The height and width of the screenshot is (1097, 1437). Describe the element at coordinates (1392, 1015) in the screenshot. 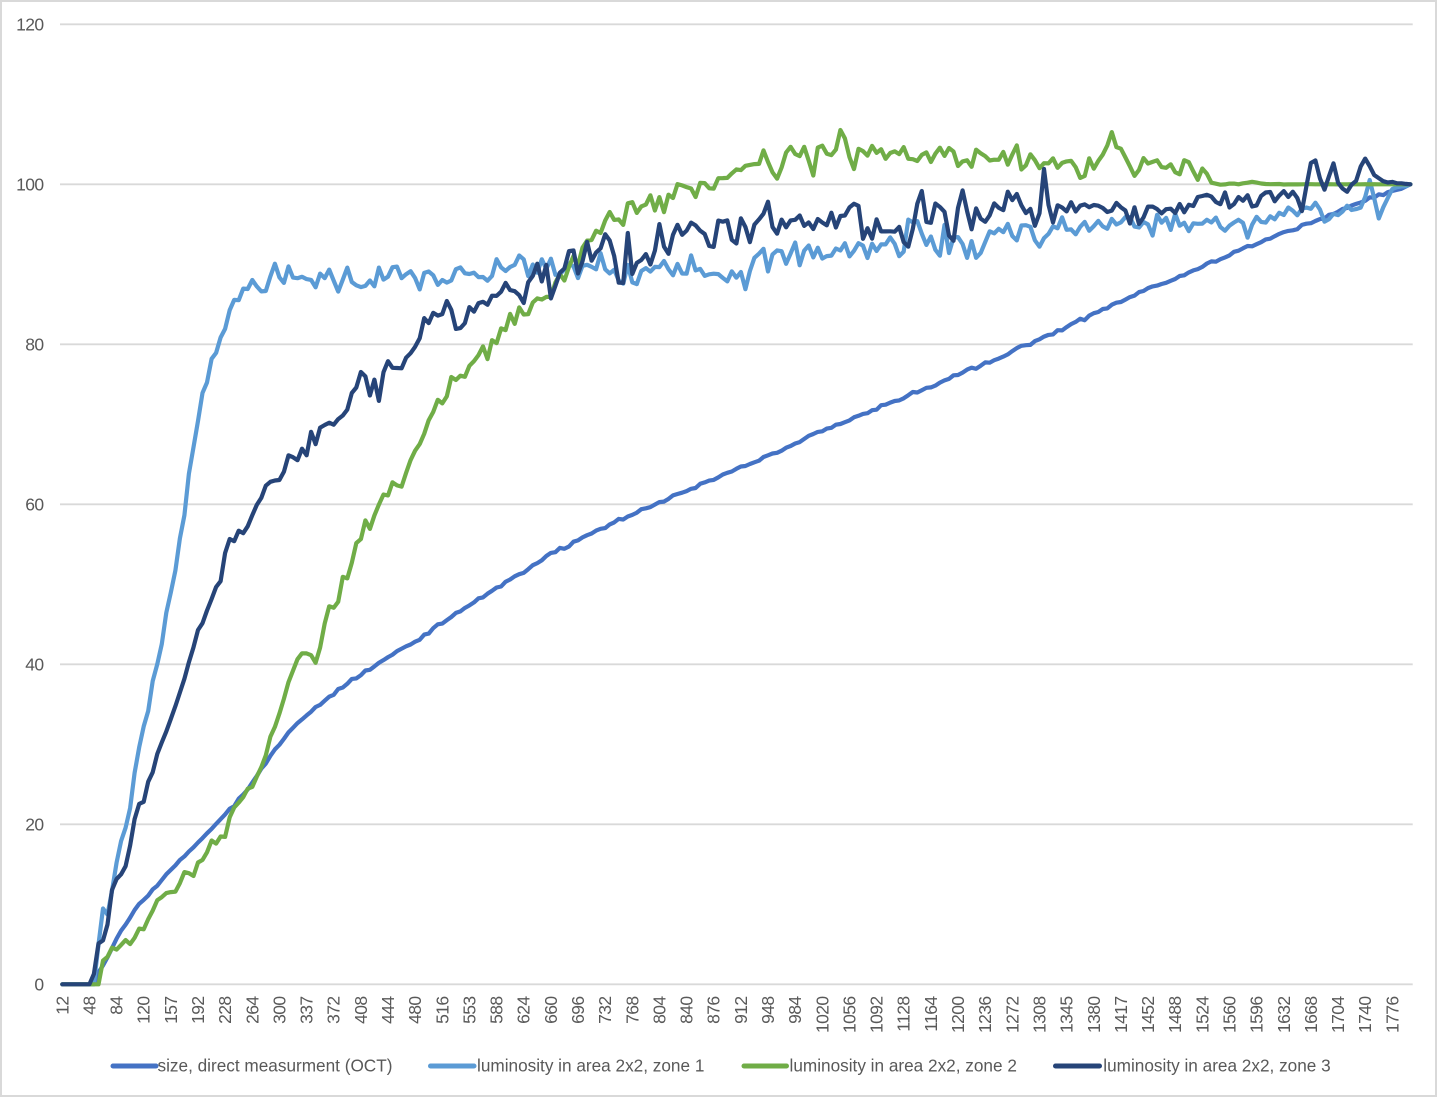

I see `svg-text: 1776` at that location.